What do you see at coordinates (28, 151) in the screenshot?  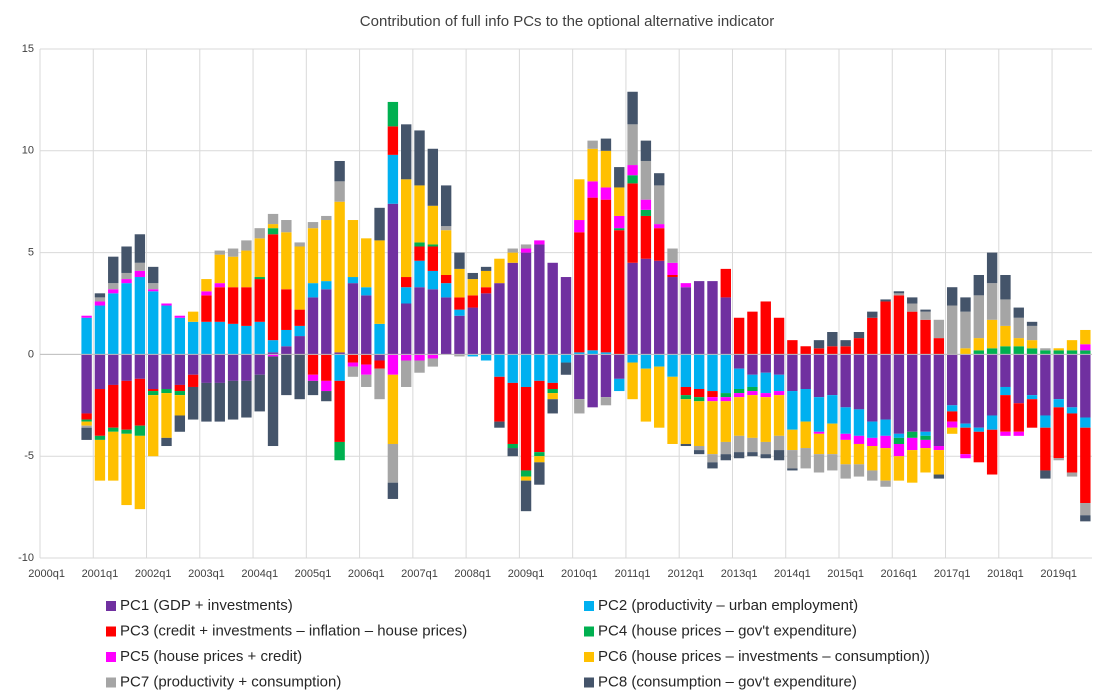 I see `y-tick-label: 10` at bounding box center [28, 151].